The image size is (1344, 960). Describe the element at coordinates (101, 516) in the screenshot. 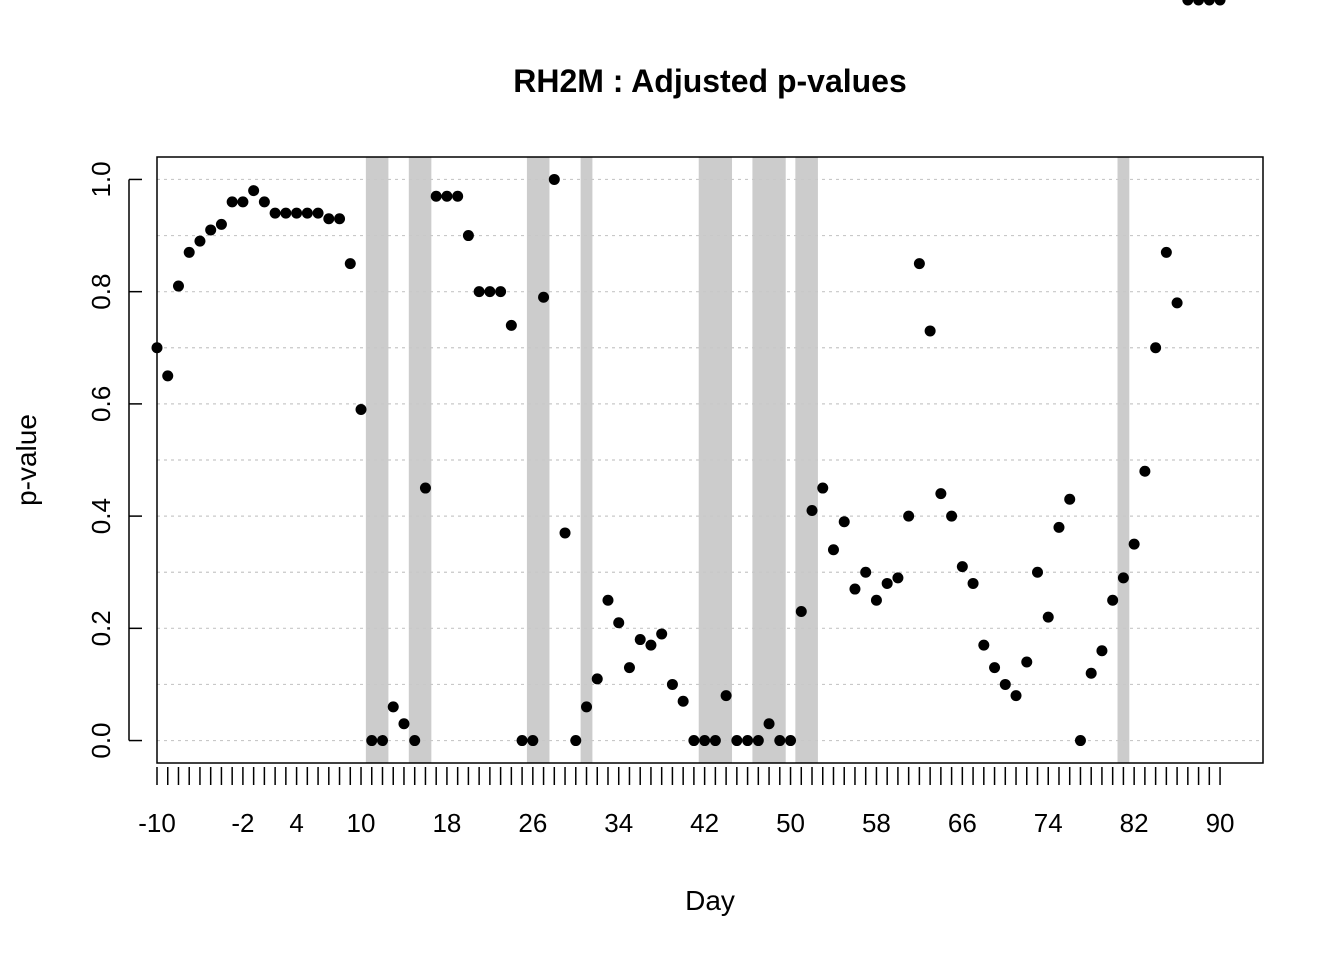

I see `y-tick-label: 0.4` at that location.